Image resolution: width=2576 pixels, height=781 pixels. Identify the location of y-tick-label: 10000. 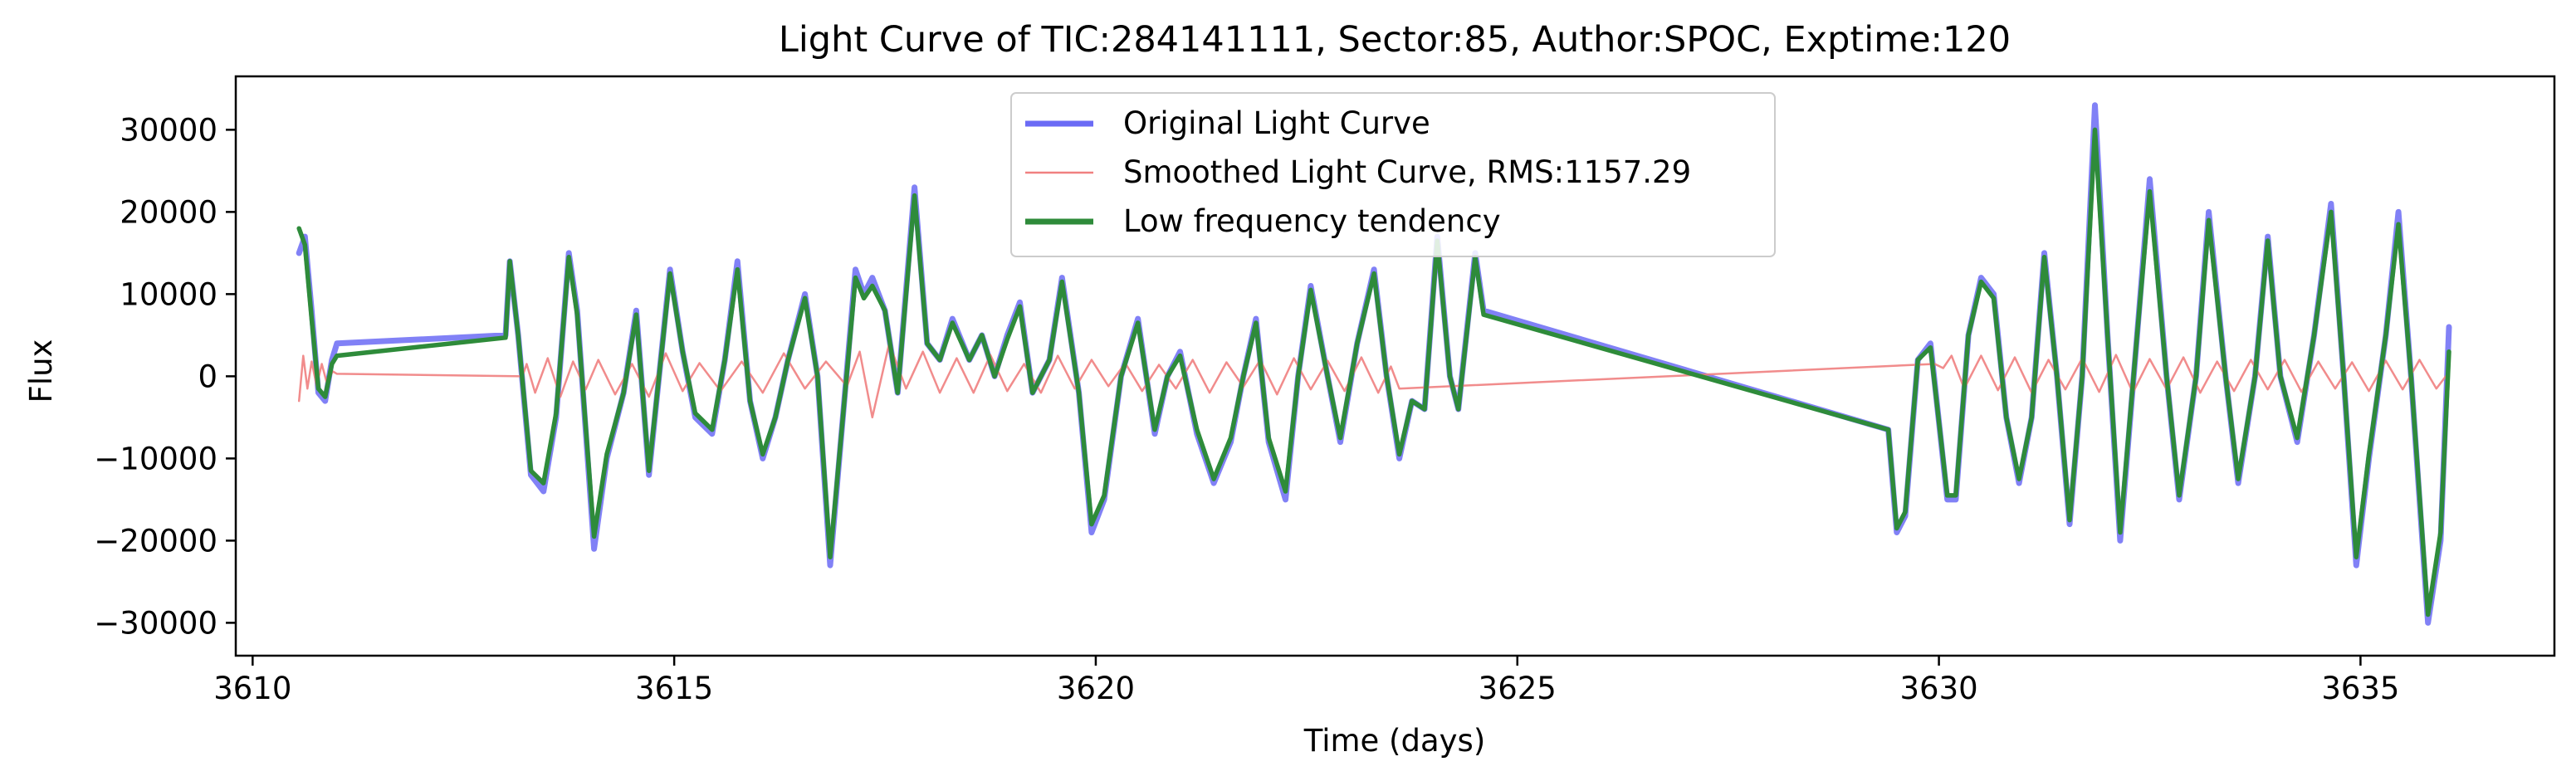
(169, 294).